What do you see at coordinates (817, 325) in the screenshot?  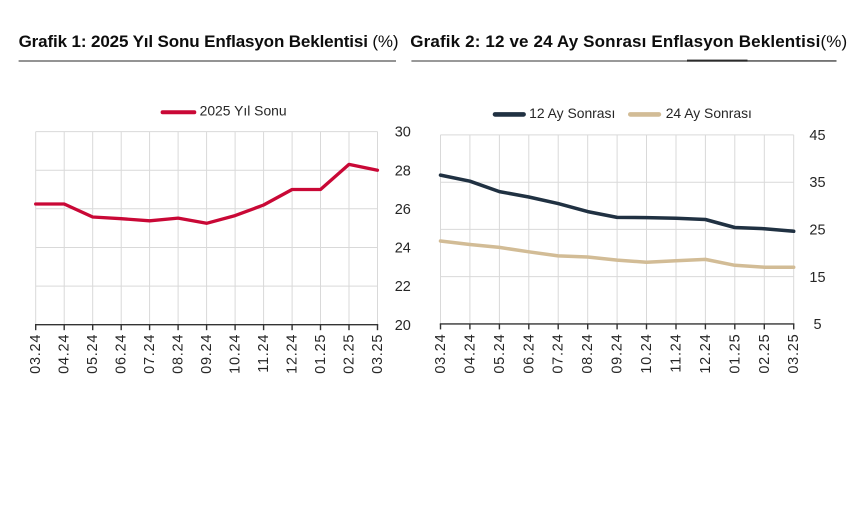 I see `svg-text: 5` at bounding box center [817, 325].